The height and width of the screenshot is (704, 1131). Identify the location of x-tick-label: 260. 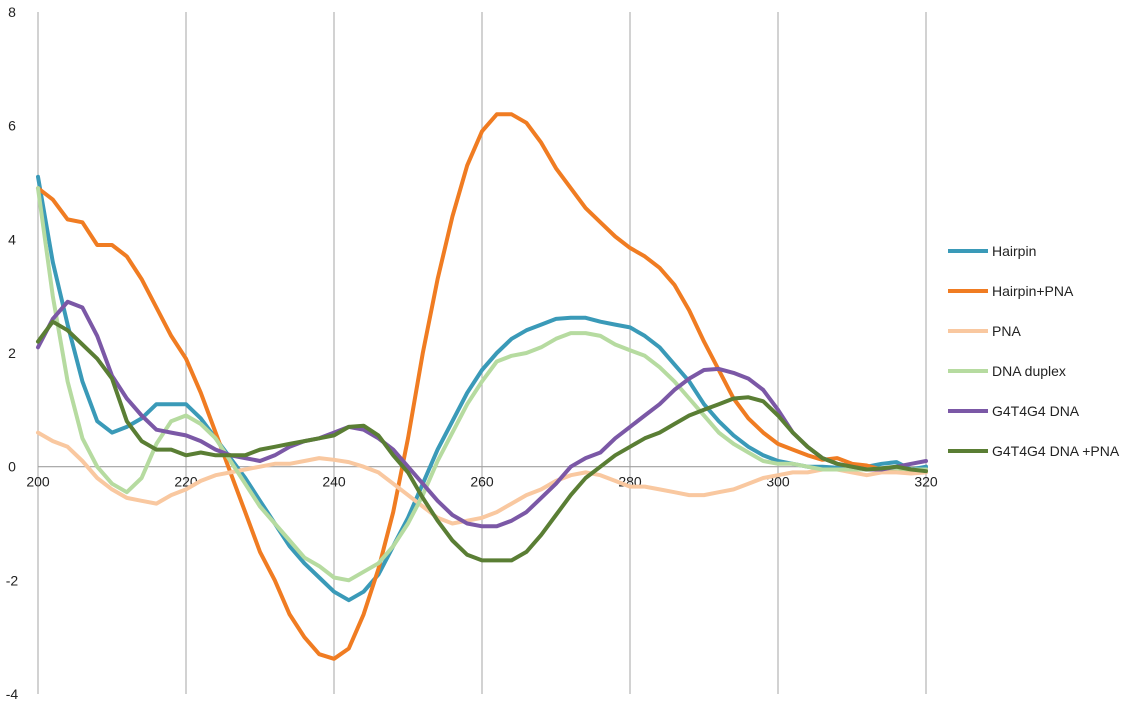
(482, 482).